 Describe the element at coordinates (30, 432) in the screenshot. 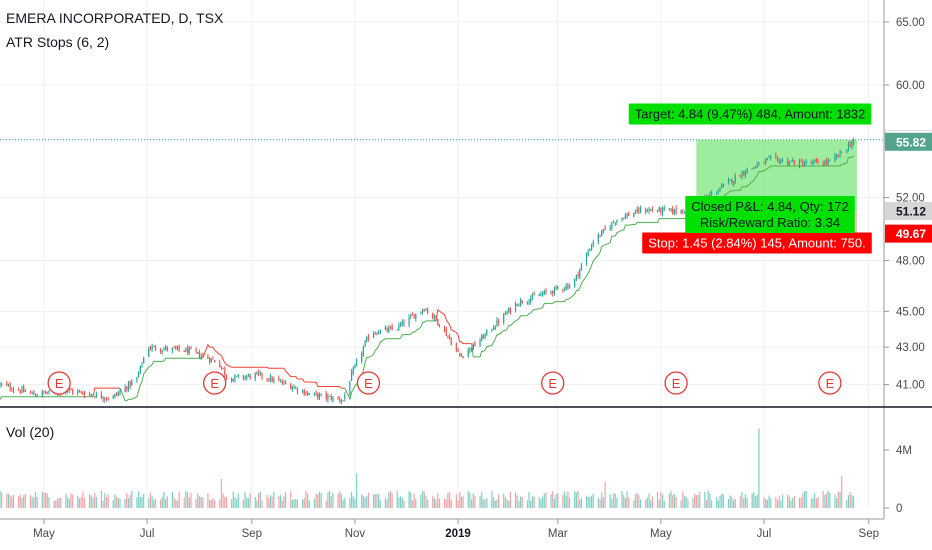

I see `volume-label: Vol (20)` at that location.